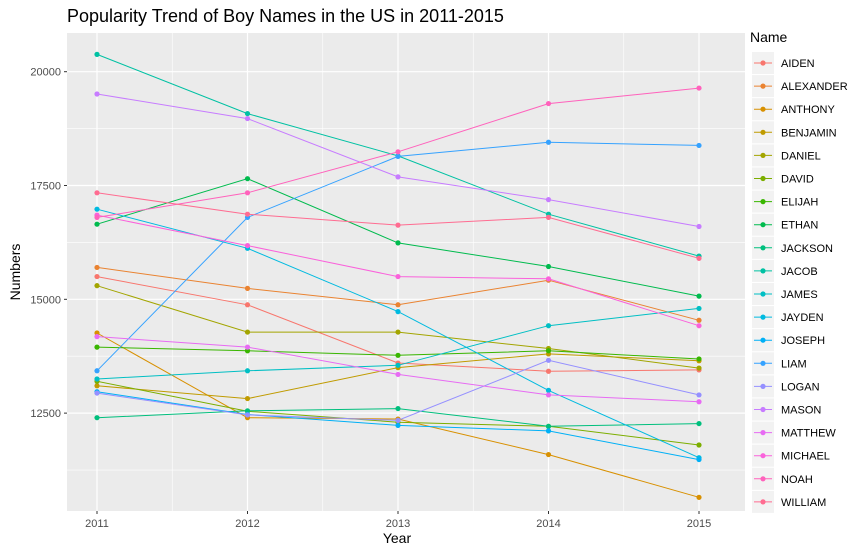 This screenshot has width=866, height=553. I want to click on y-tick-label: 15000, so click(45, 300).